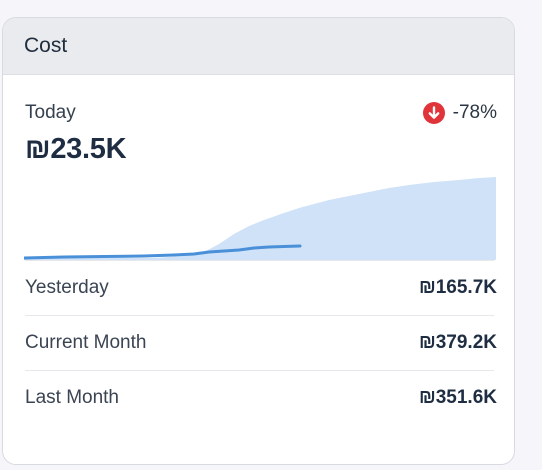 This screenshot has height=470, width=542. What do you see at coordinates (76, 149) in the screenshot?
I see `today-cost-value: ₪23.5K` at bounding box center [76, 149].